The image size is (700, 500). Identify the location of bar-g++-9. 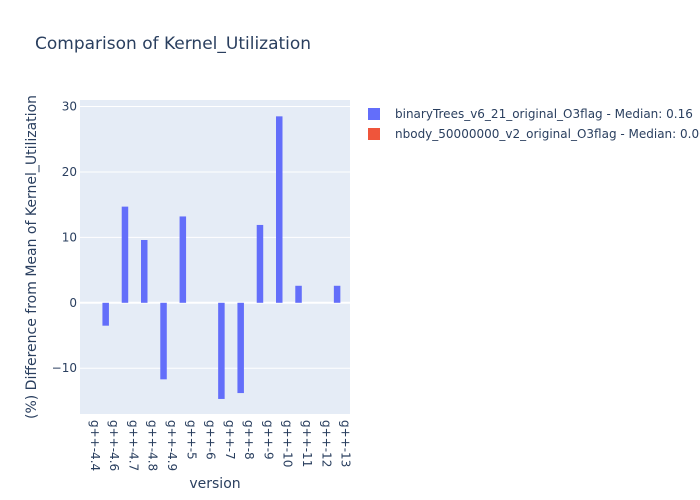
(260, 263).